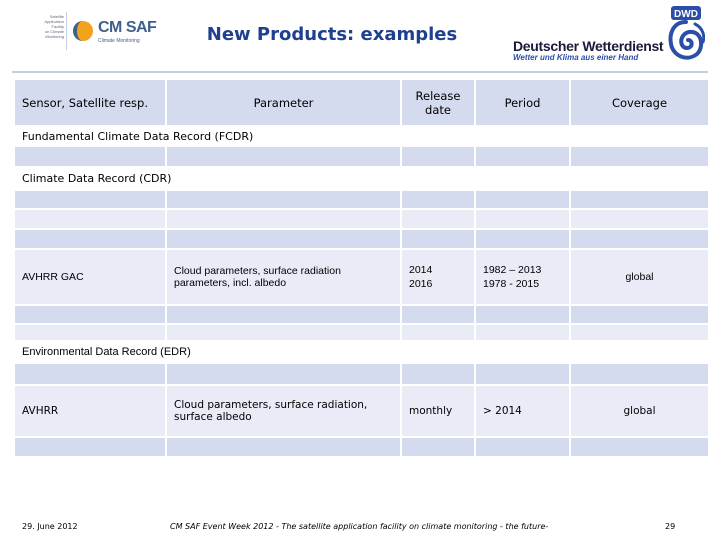 The image size is (720, 540). I want to click on cmsaf-small-line-1: Satellite, so click(56, 16).